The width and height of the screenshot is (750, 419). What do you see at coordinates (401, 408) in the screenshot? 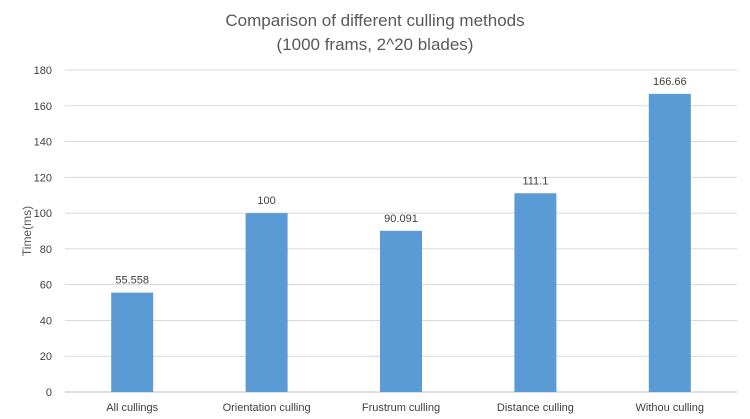
I see `x-category-label: Frustrum culling` at bounding box center [401, 408].